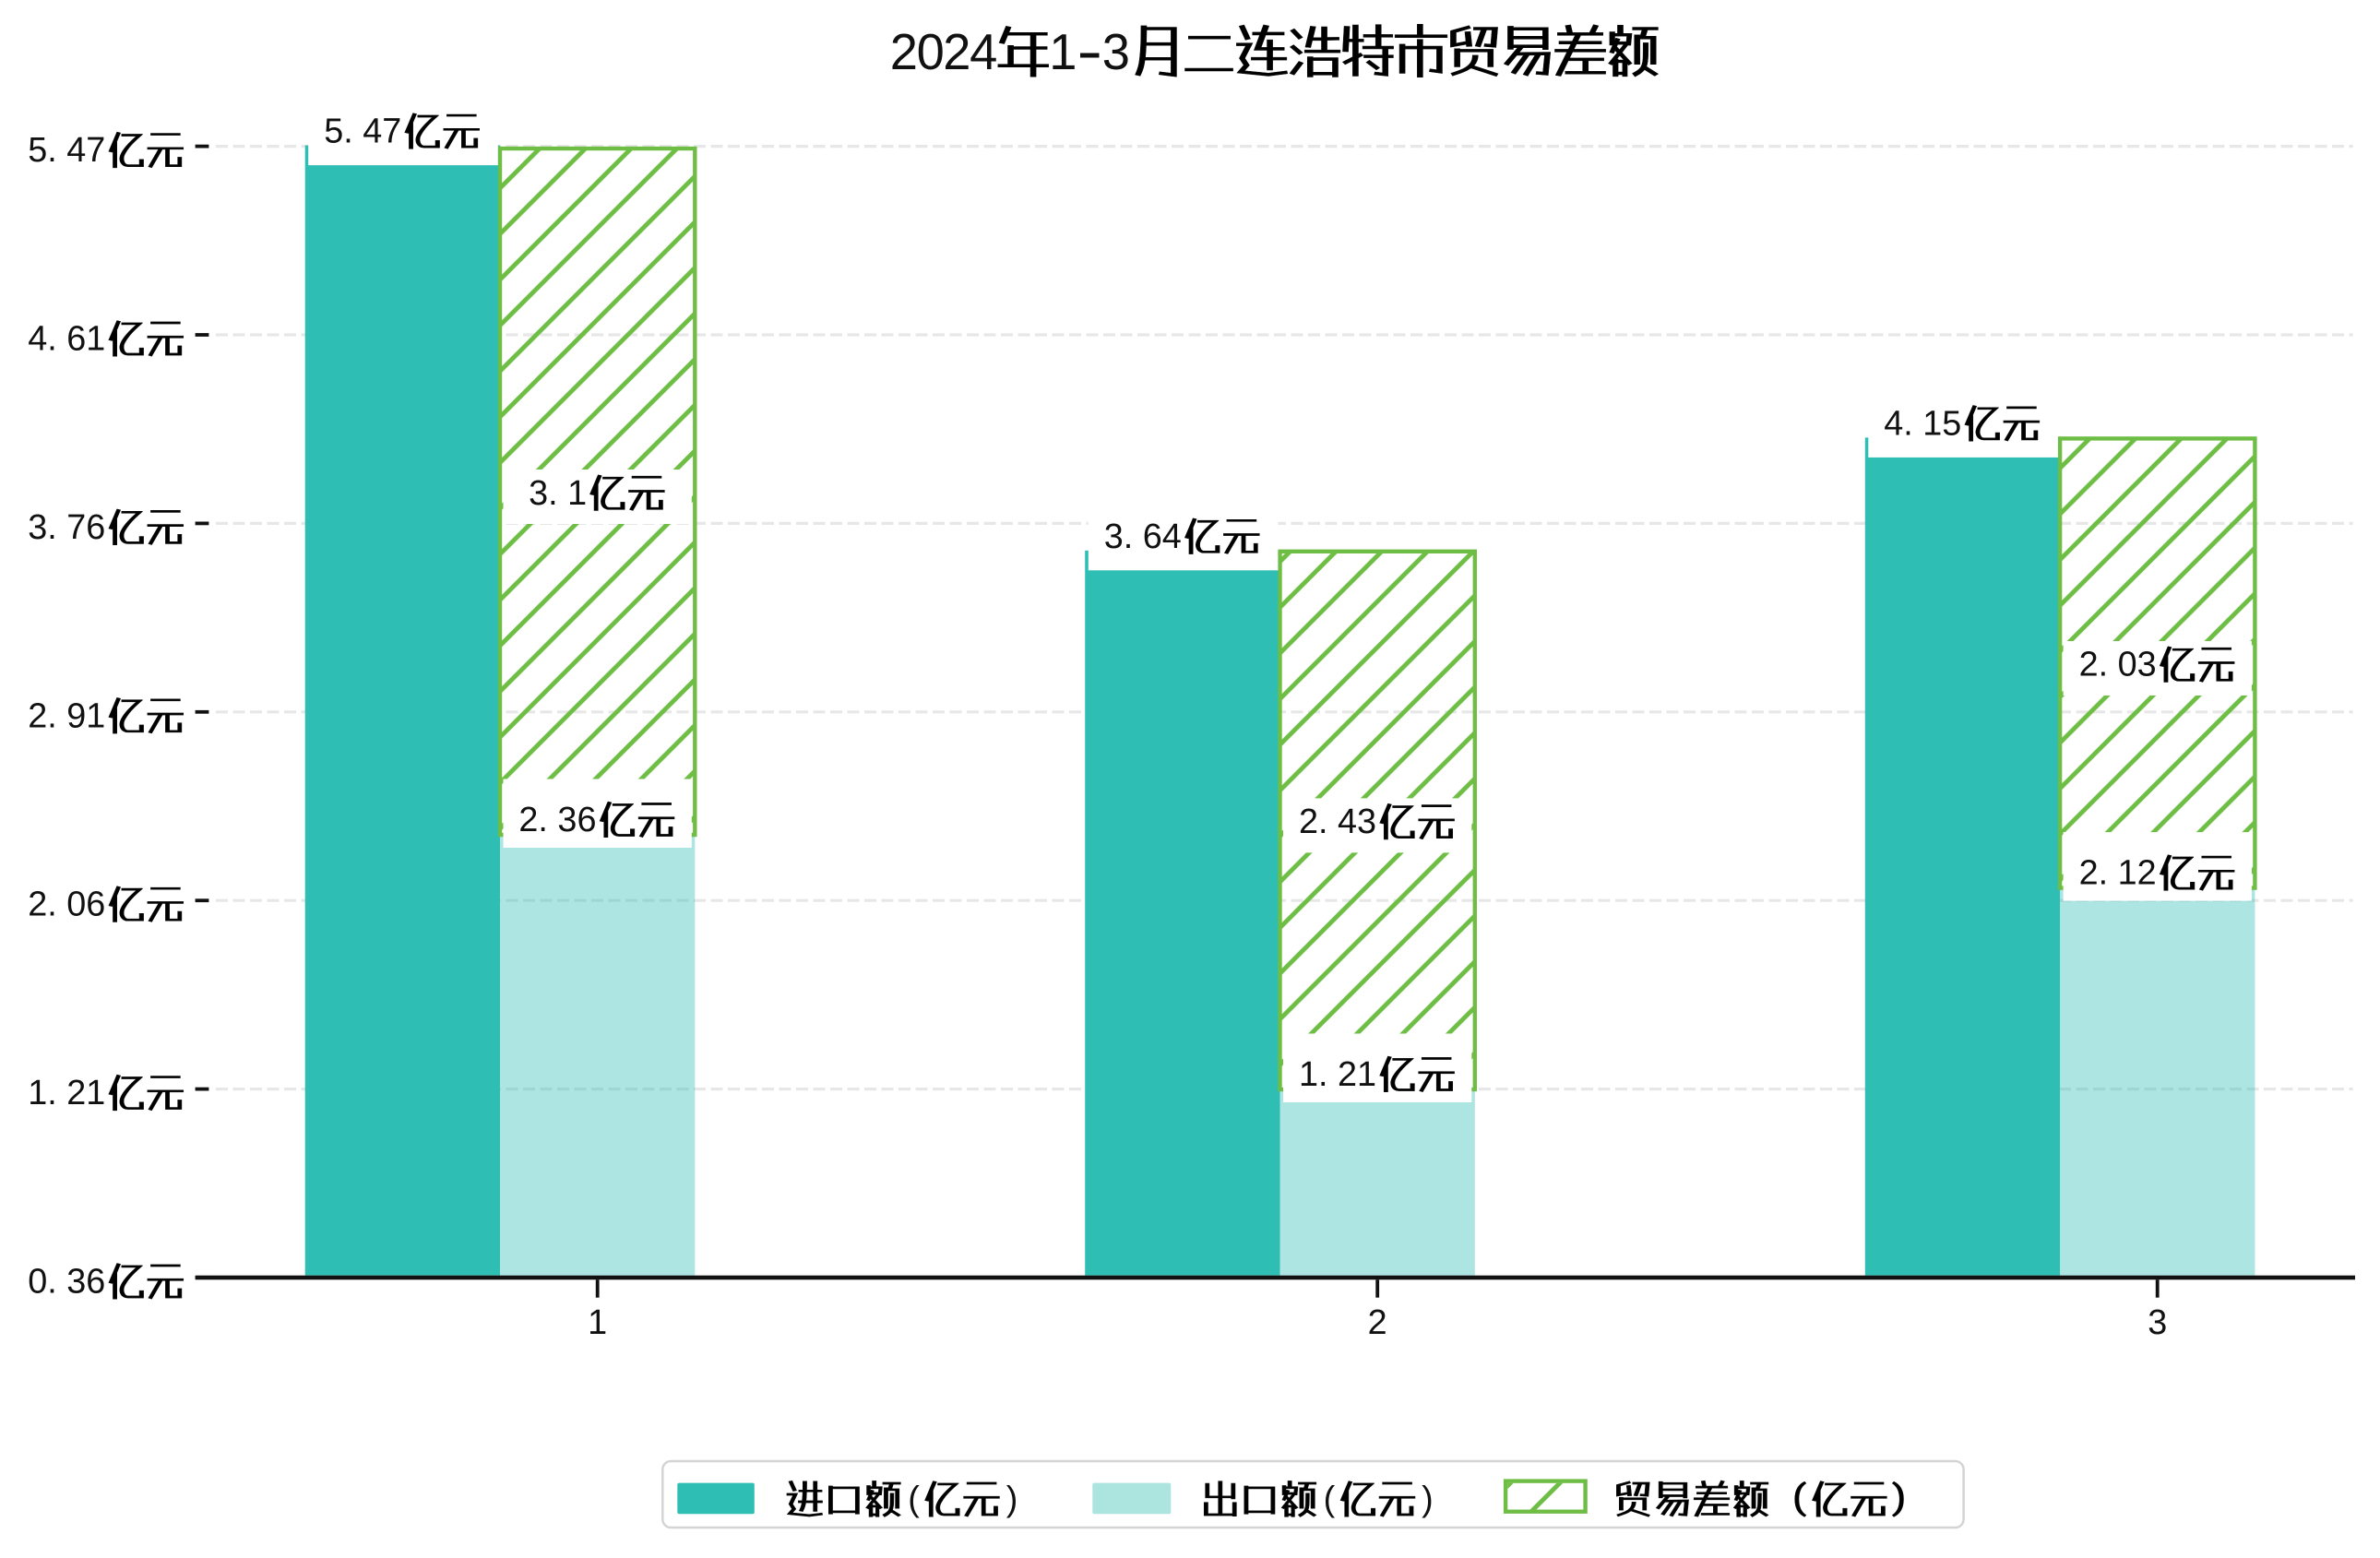  Describe the element at coordinates (557, 820) in the screenshot. I see `svg-text:2.36: 2. 36` at that location.